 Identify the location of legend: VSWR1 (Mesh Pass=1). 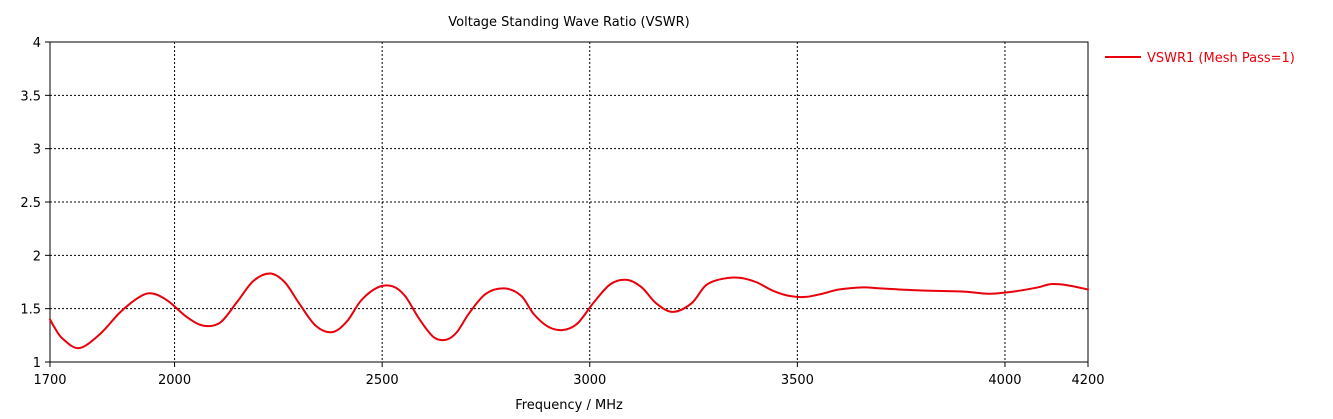
(1200, 58).